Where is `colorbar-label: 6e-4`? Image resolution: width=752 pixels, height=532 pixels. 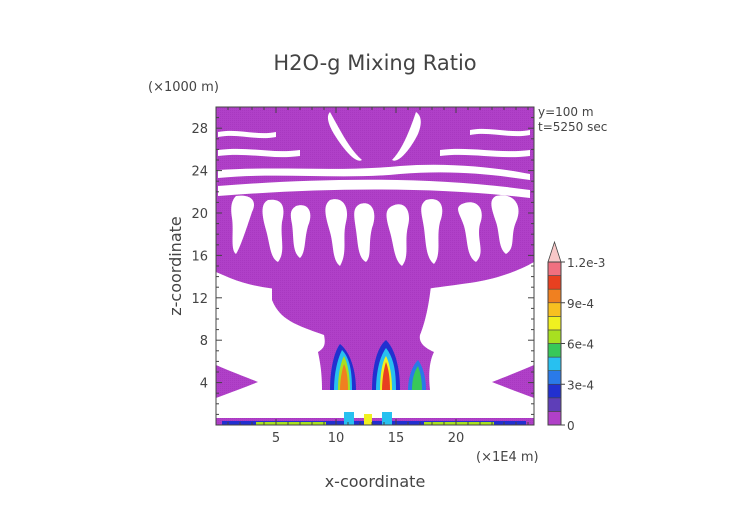
colorbar-label: 6e-4 is located at coordinates (580, 345).